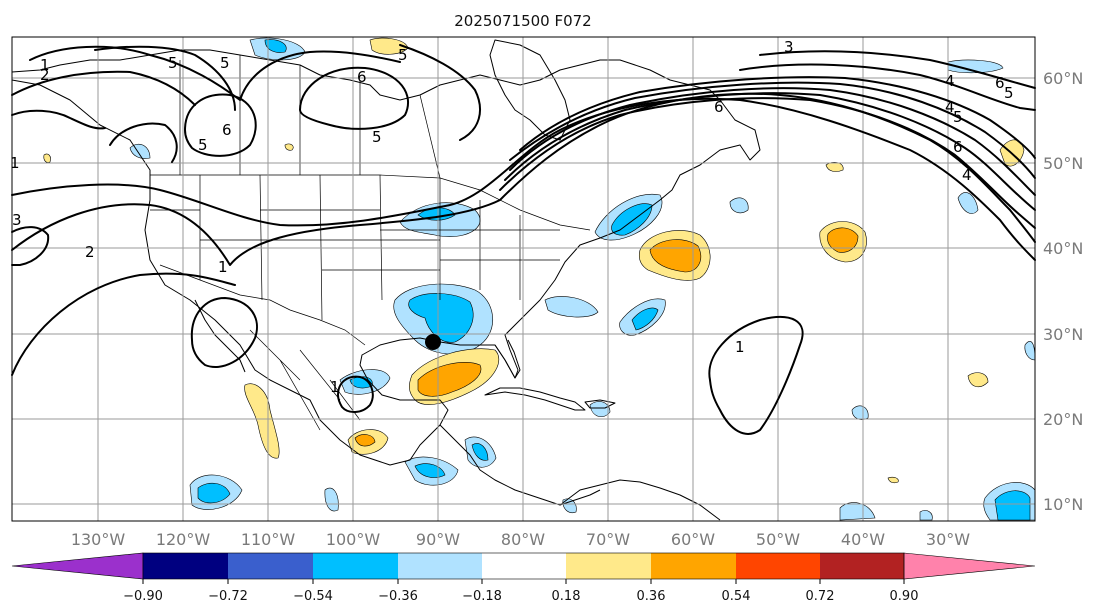 Image resolution: width=1105 pixels, height=615 pixels. I want to click on lon-label: 80°W, so click(523, 539).